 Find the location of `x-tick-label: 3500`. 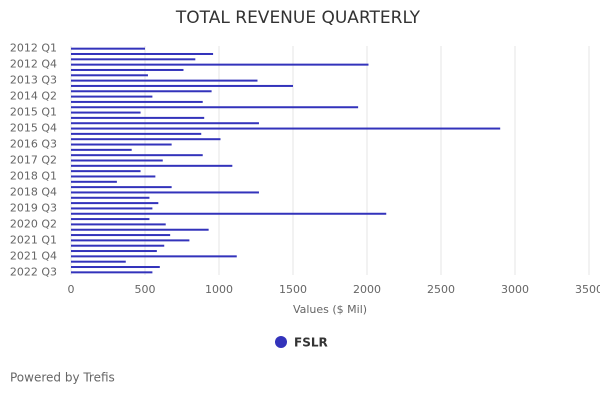

x-tick-label: 3500 is located at coordinates (587, 289).